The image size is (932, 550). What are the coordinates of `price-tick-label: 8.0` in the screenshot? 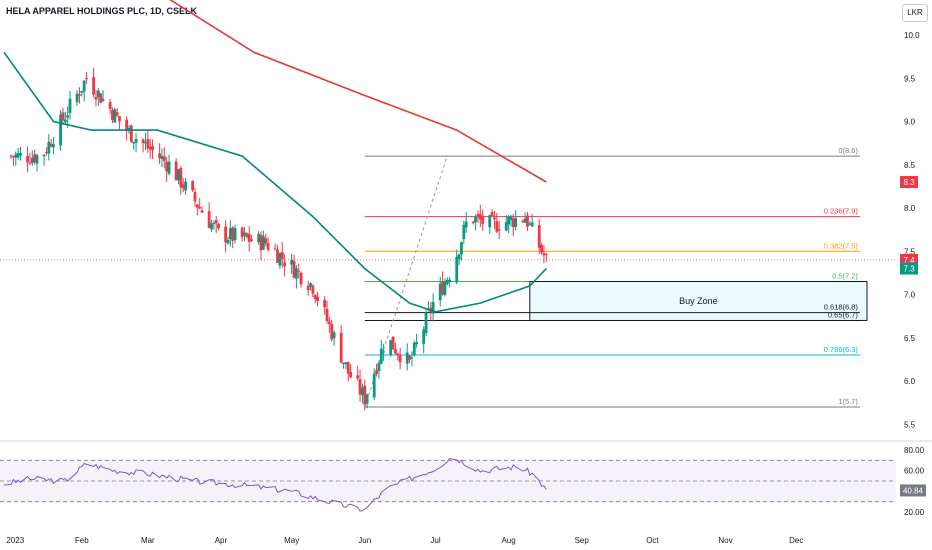 It's located at (910, 208).